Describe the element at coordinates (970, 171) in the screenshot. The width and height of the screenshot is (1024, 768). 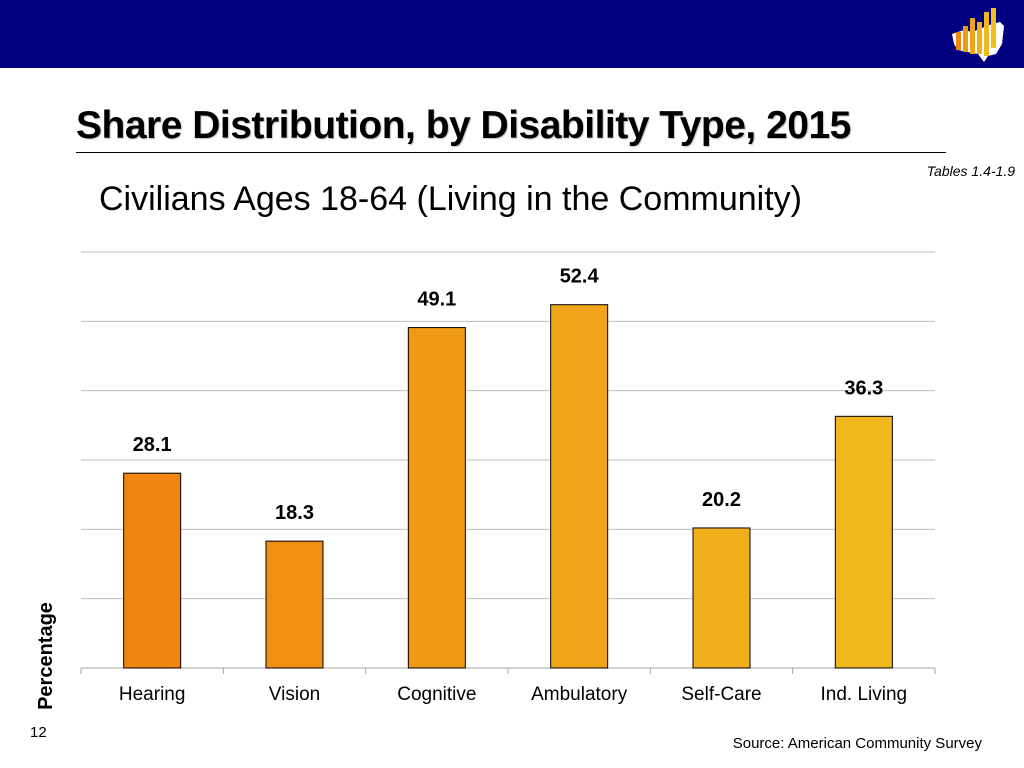
I see `tables-reference: Tables 1.4-1.9` at that location.